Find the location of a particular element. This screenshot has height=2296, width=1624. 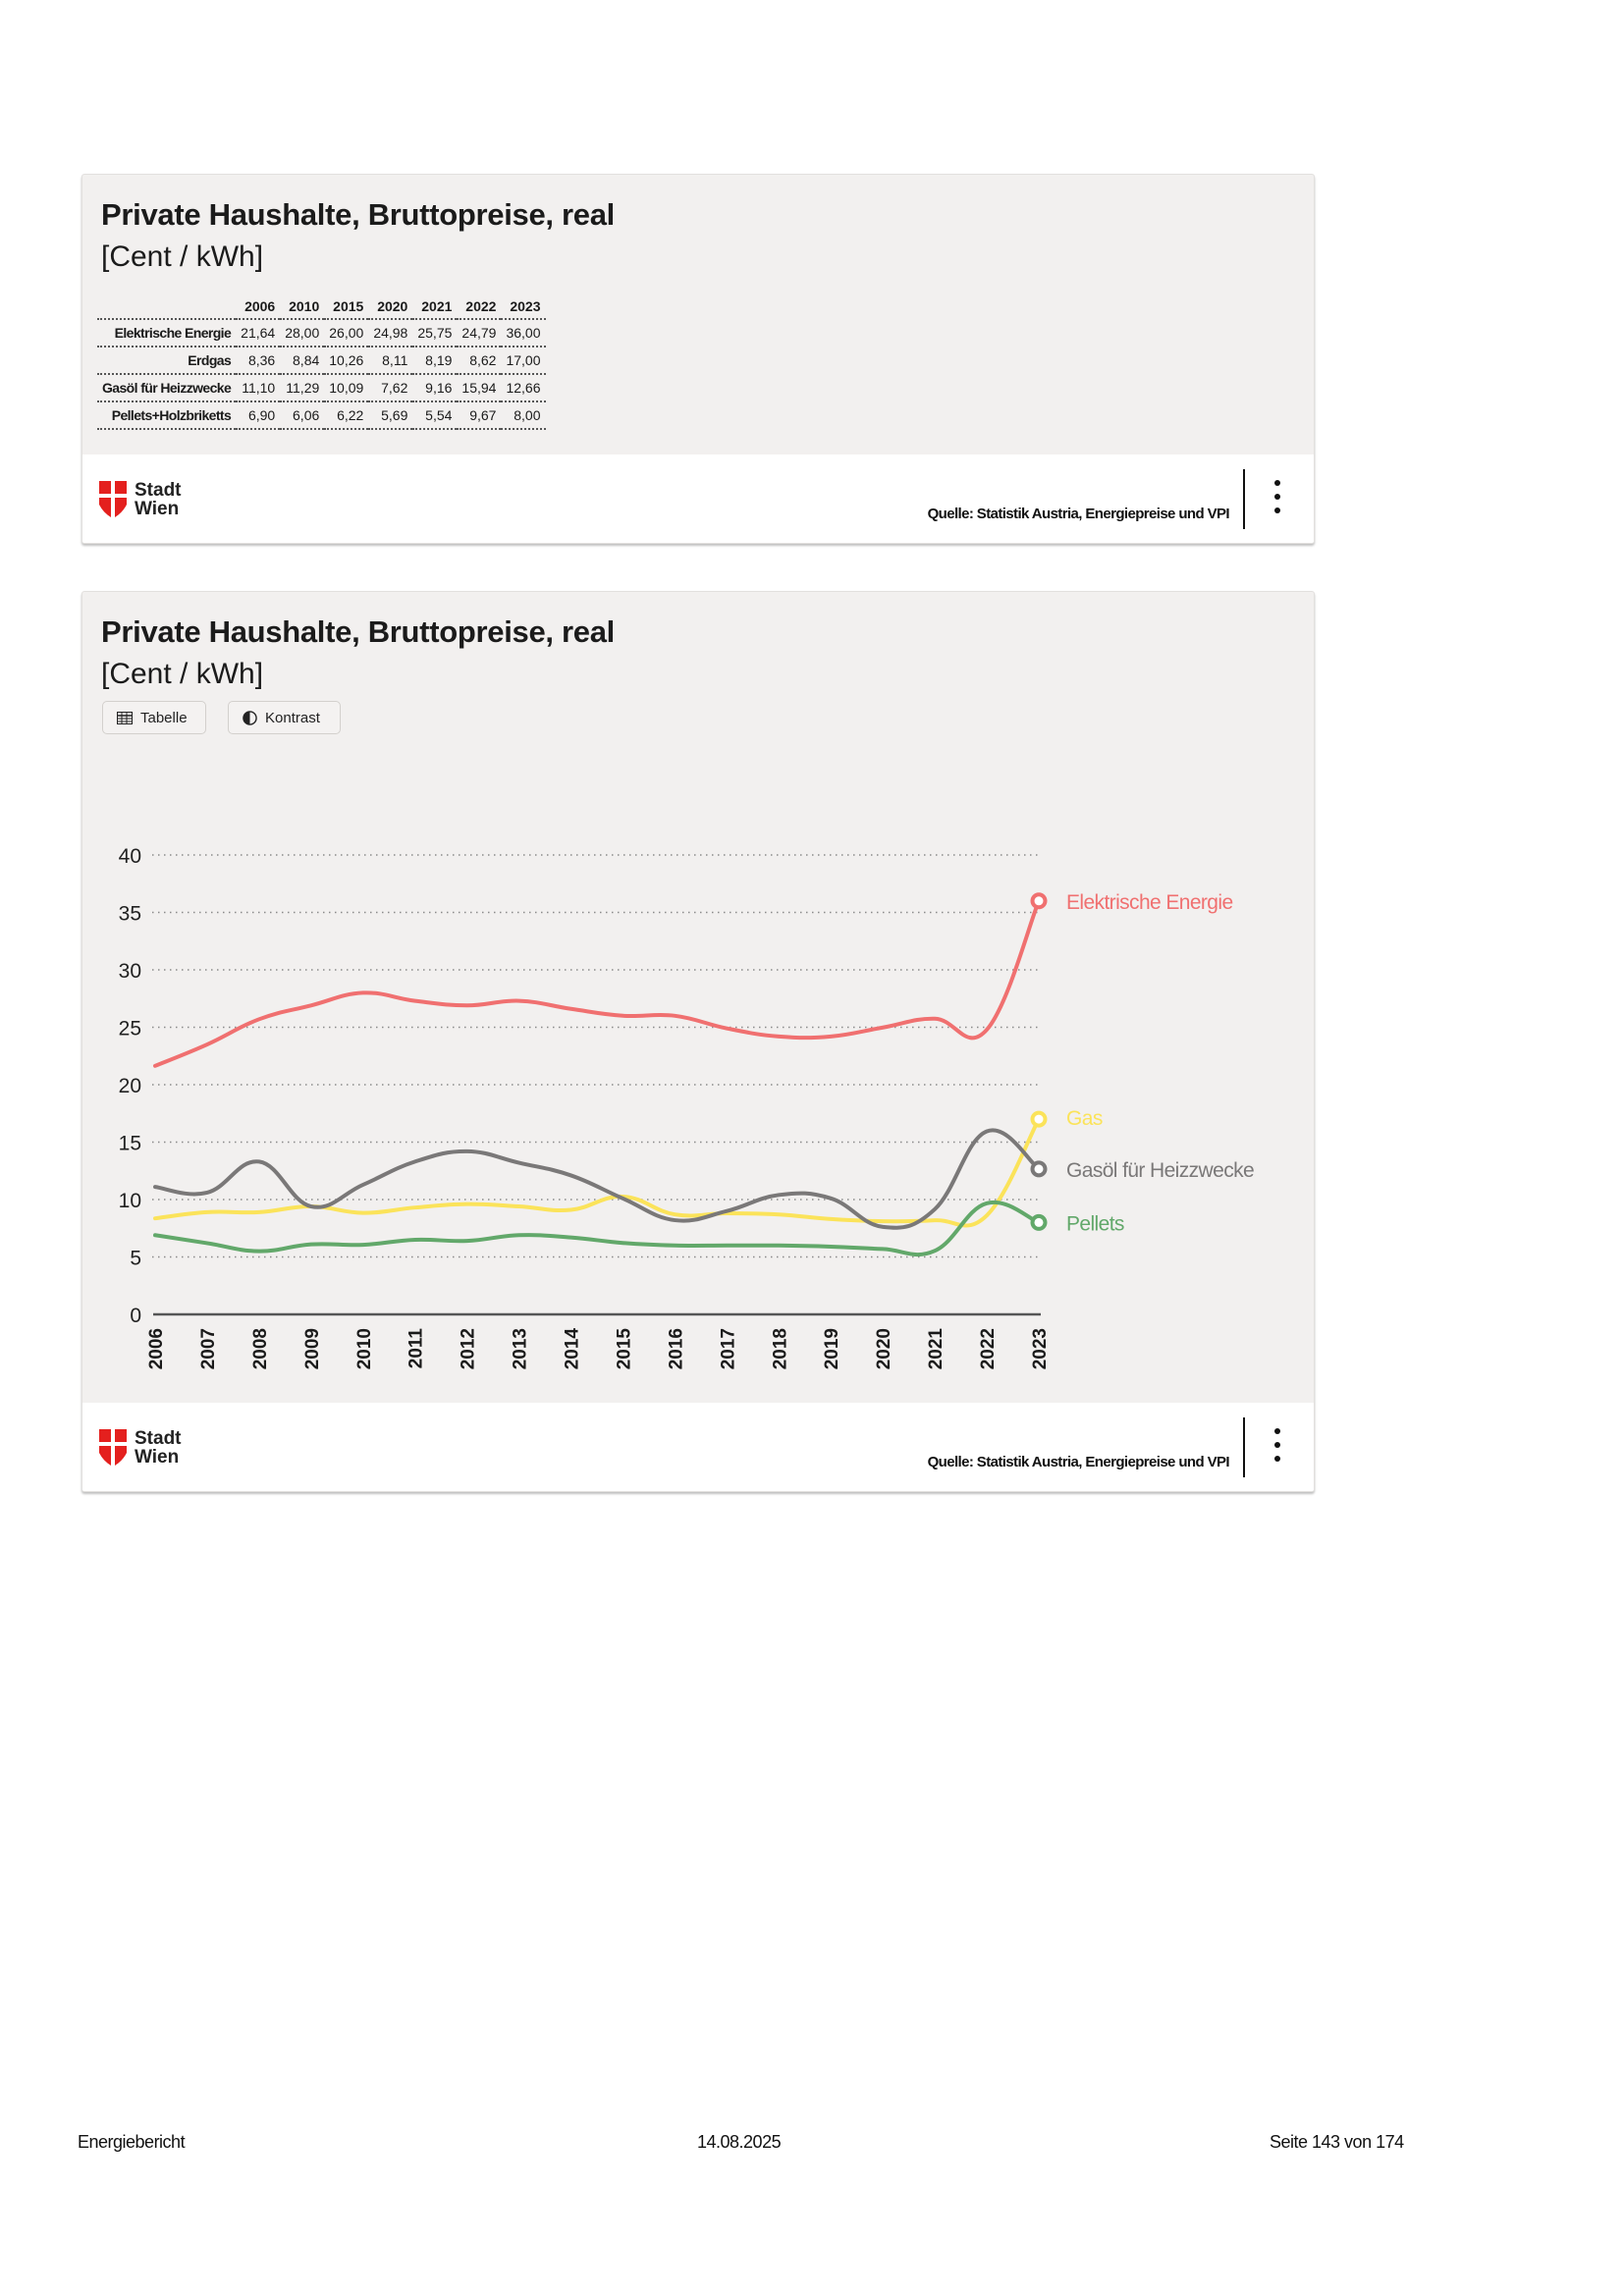

table-header: 2020 is located at coordinates (392, 306).